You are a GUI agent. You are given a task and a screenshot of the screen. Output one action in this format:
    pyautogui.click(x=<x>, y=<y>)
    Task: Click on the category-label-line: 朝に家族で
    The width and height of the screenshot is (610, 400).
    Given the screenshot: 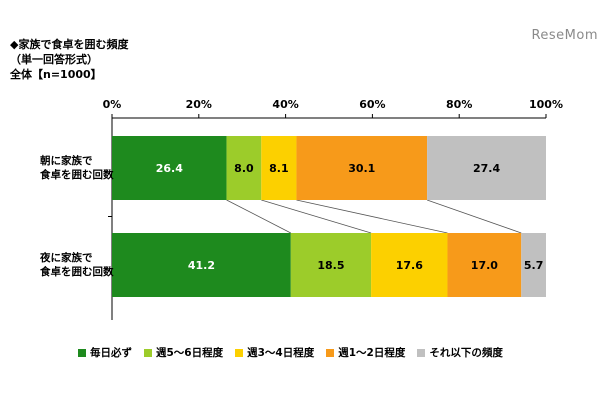 What is the action you would take?
    pyautogui.click(x=66, y=161)
    